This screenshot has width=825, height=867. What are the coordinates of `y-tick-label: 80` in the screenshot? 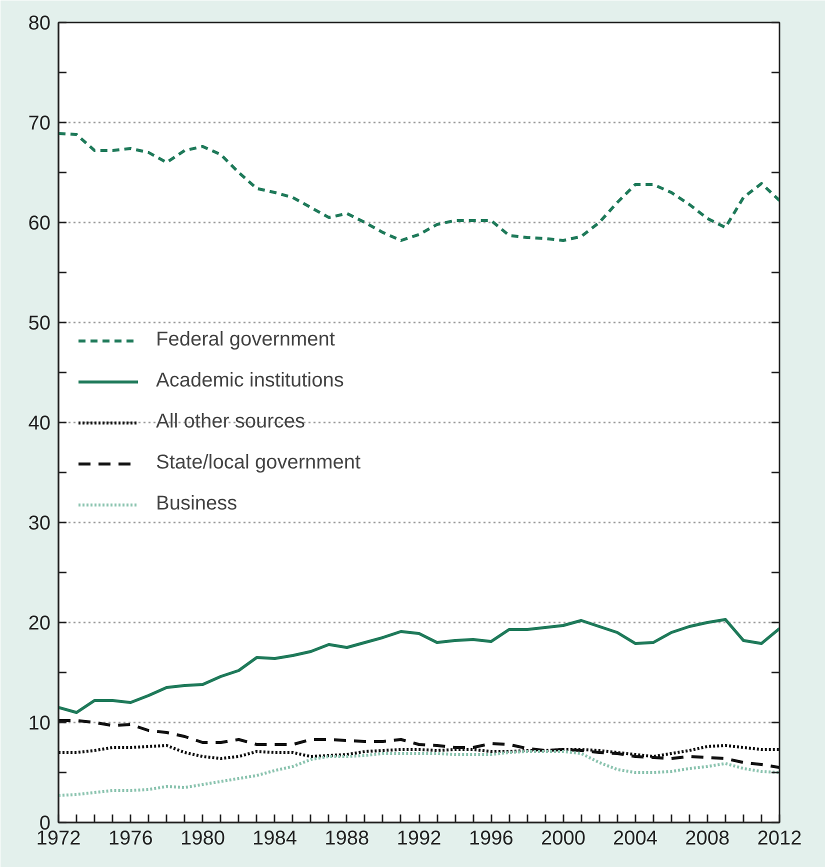 It's located at (39, 23).